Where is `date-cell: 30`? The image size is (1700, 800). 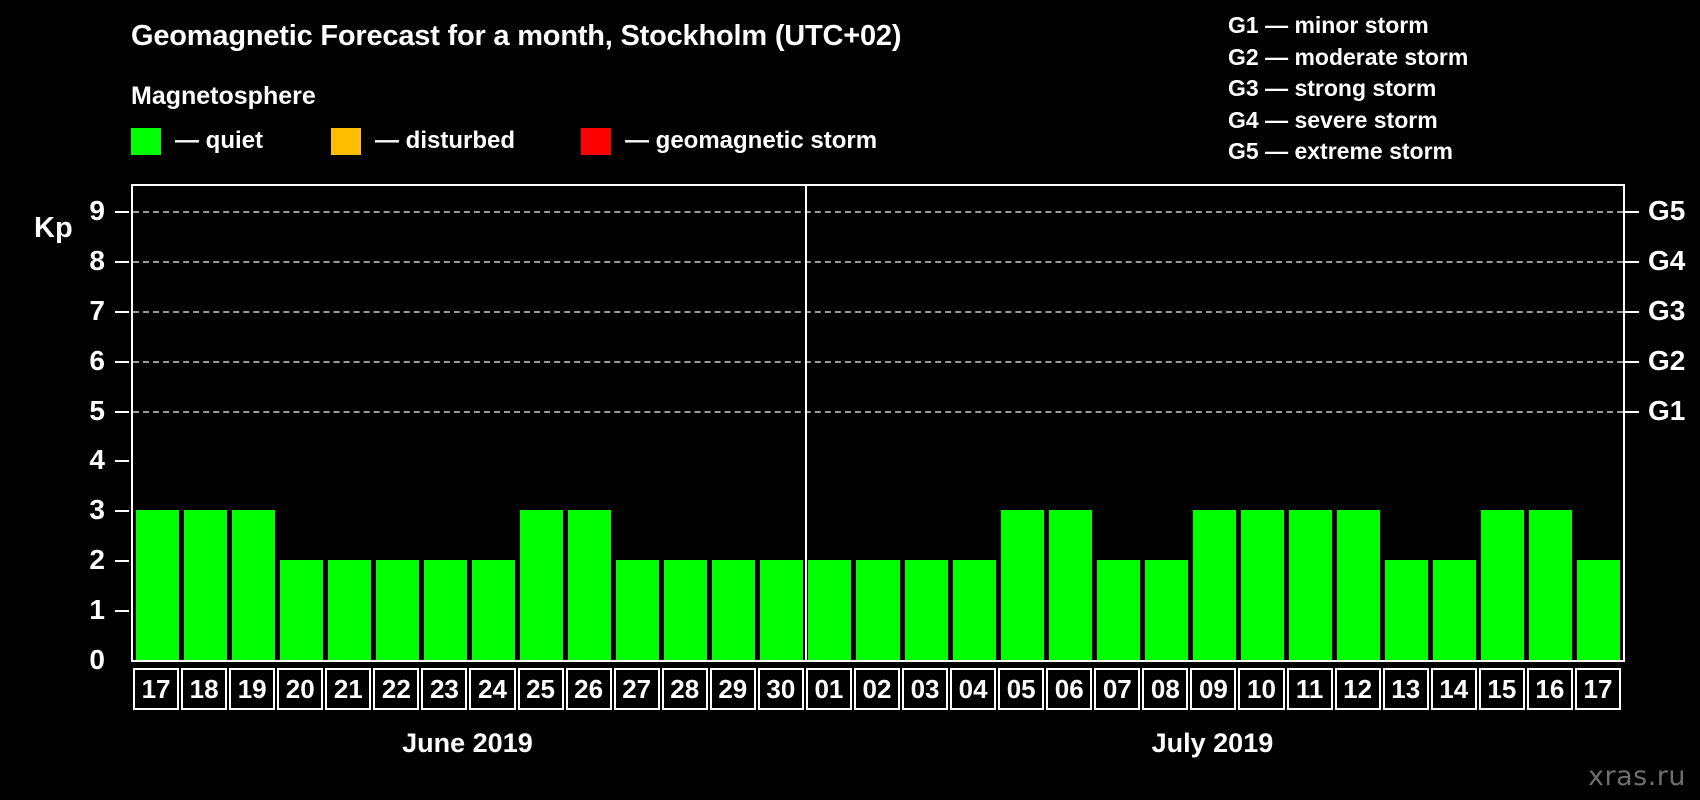
date-cell: 30 is located at coordinates (780, 689).